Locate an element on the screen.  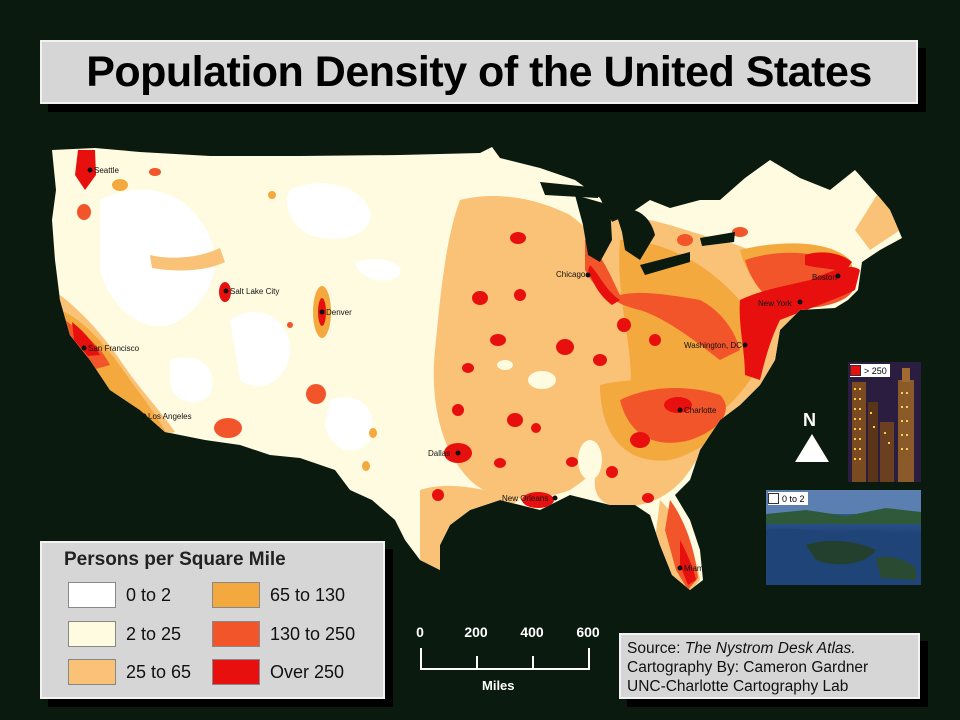
city-label-san-francisco: San Francisco is located at coordinates (114, 348).